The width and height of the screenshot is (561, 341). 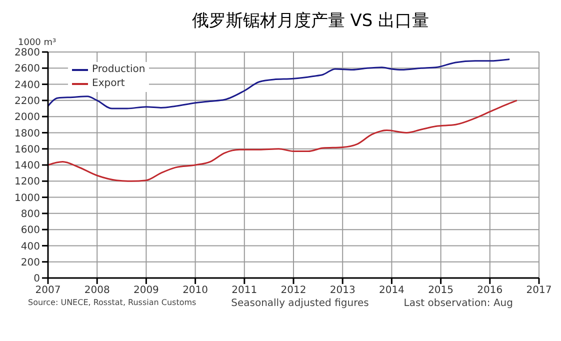 I want to click on y-tick-label: 800, so click(x=30, y=214).